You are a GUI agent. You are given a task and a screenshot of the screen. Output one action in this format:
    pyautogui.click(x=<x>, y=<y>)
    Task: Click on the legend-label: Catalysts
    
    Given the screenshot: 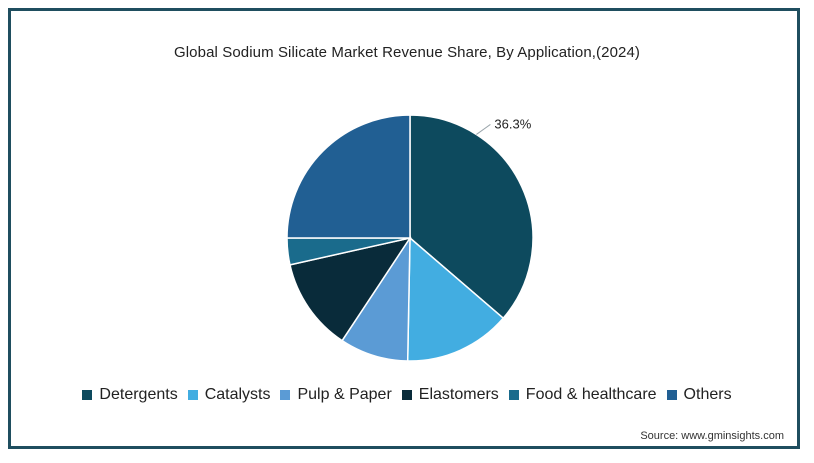 What is the action you would take?
    pyautogui.click(x=237, y=394)
    